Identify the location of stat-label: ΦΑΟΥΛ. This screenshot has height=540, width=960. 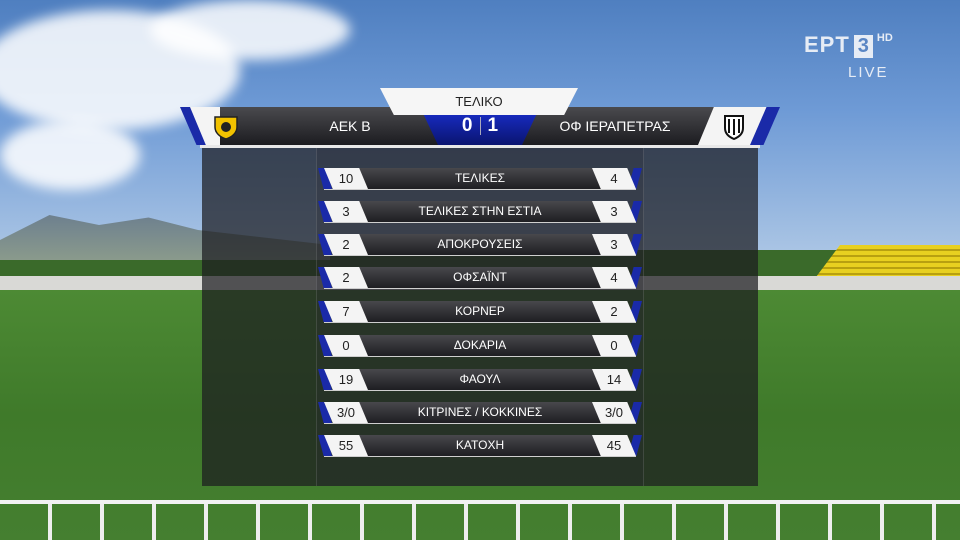
(480, 379).